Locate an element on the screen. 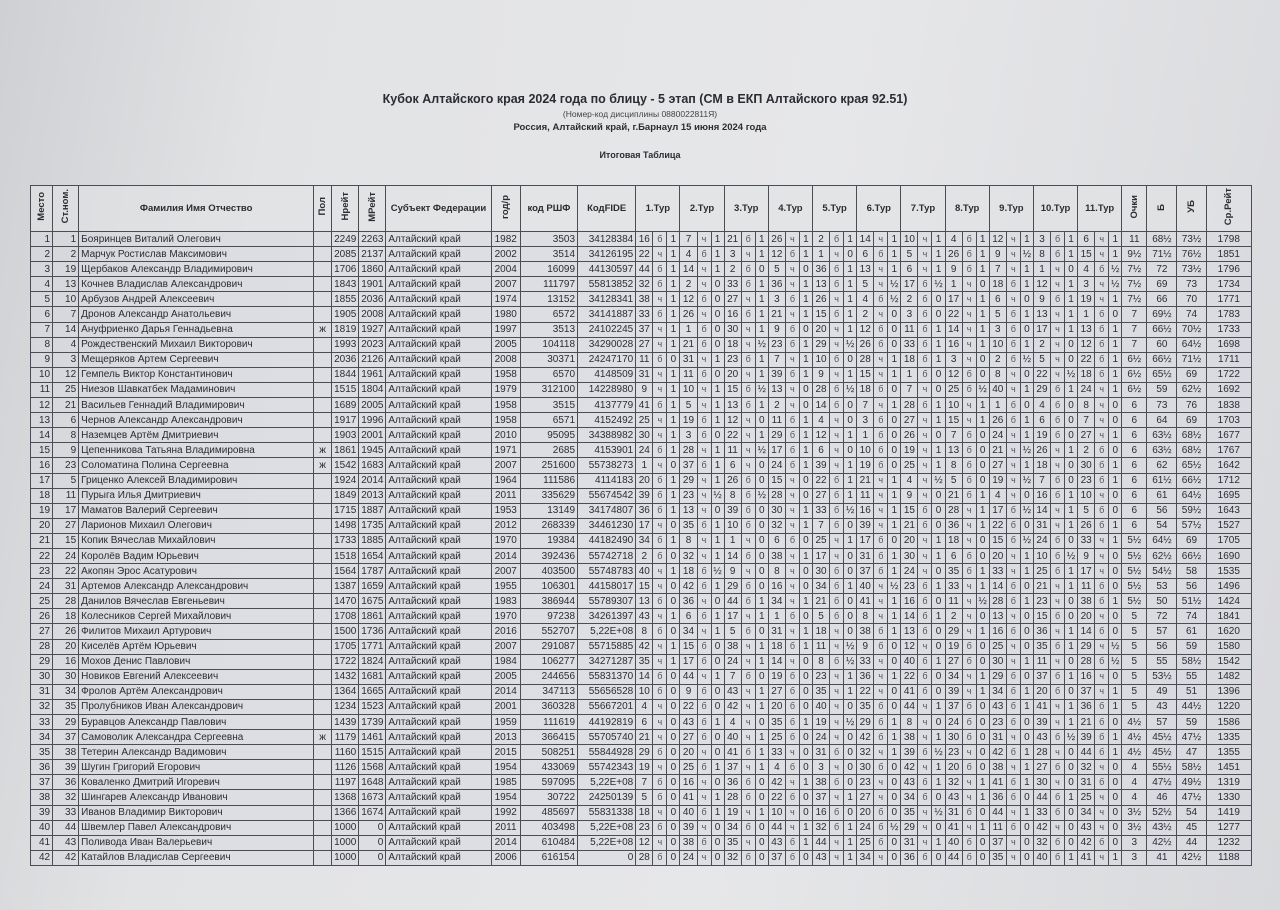  tour-3-opponent-cell: 17 is located at coordinates (732, 616).